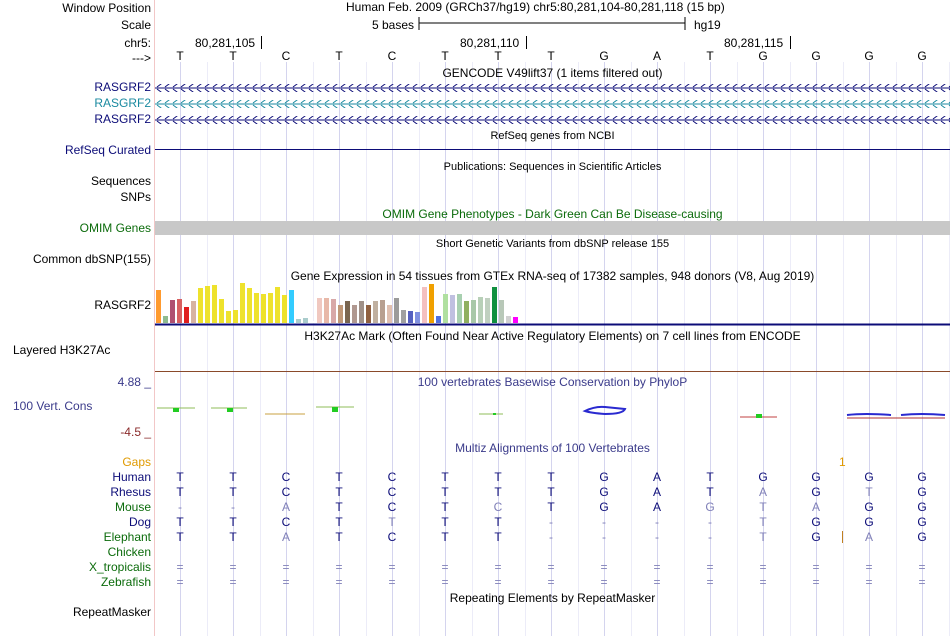  I want to click on h3k27ac-track-label: Layered H3K27Ac, so click(62, 350).